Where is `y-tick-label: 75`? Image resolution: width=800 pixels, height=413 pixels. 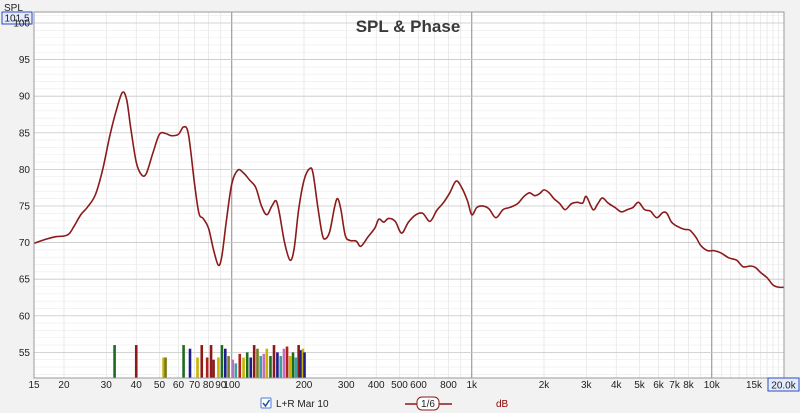 y-tick-label: 75 is located at coordinates (25, 206).